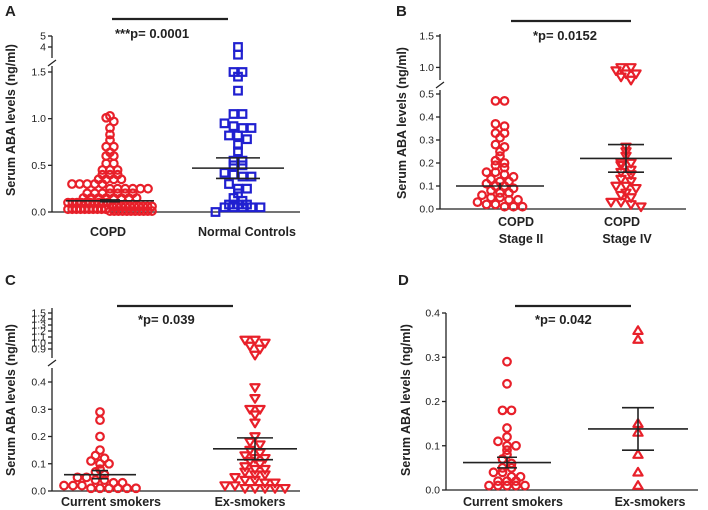 This screenshot has width=708, height=510. What do you see at coordinates (38, 332) in the screenshot?
I see `y-tick-label-c-8: 1.2` at bounding box center [38, 332].